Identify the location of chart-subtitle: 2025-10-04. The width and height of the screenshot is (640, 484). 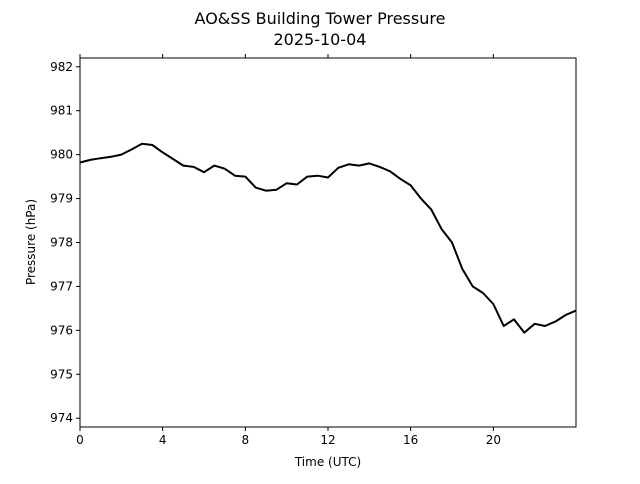
(320, 39).